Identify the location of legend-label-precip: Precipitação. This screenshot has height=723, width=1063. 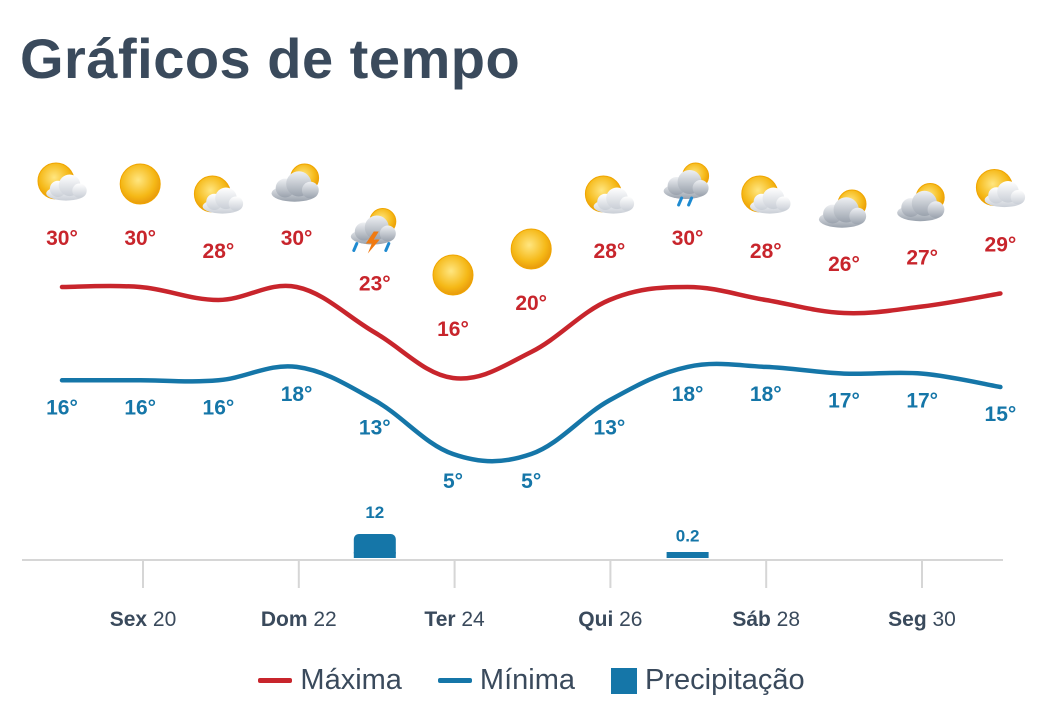
(725, 680).